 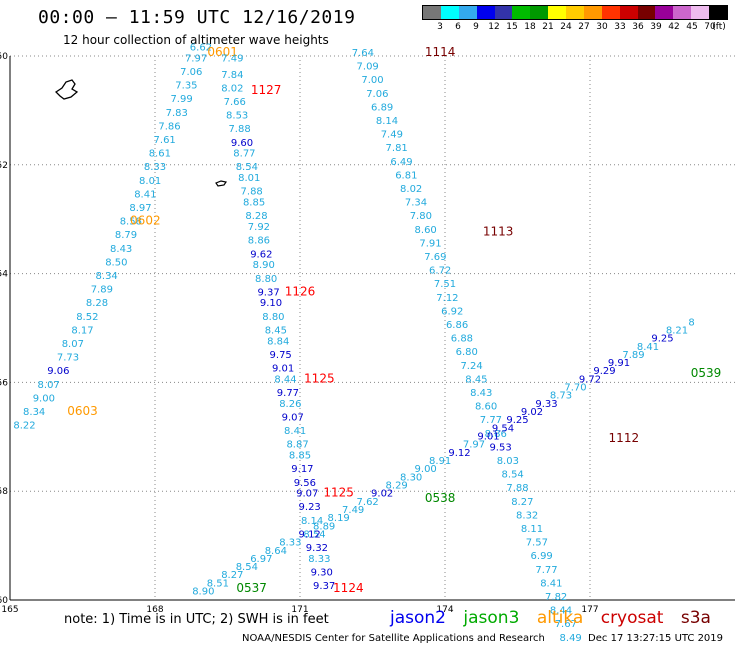 I want to click on wave-height-value: 7.97, so click(x=196, y=58).